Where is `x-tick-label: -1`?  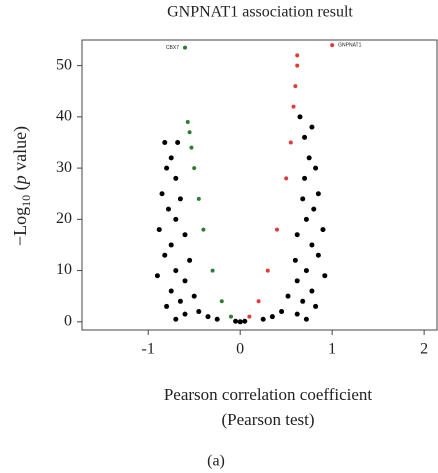 x-tick-label: -1 is located at coordinates (148, 349).